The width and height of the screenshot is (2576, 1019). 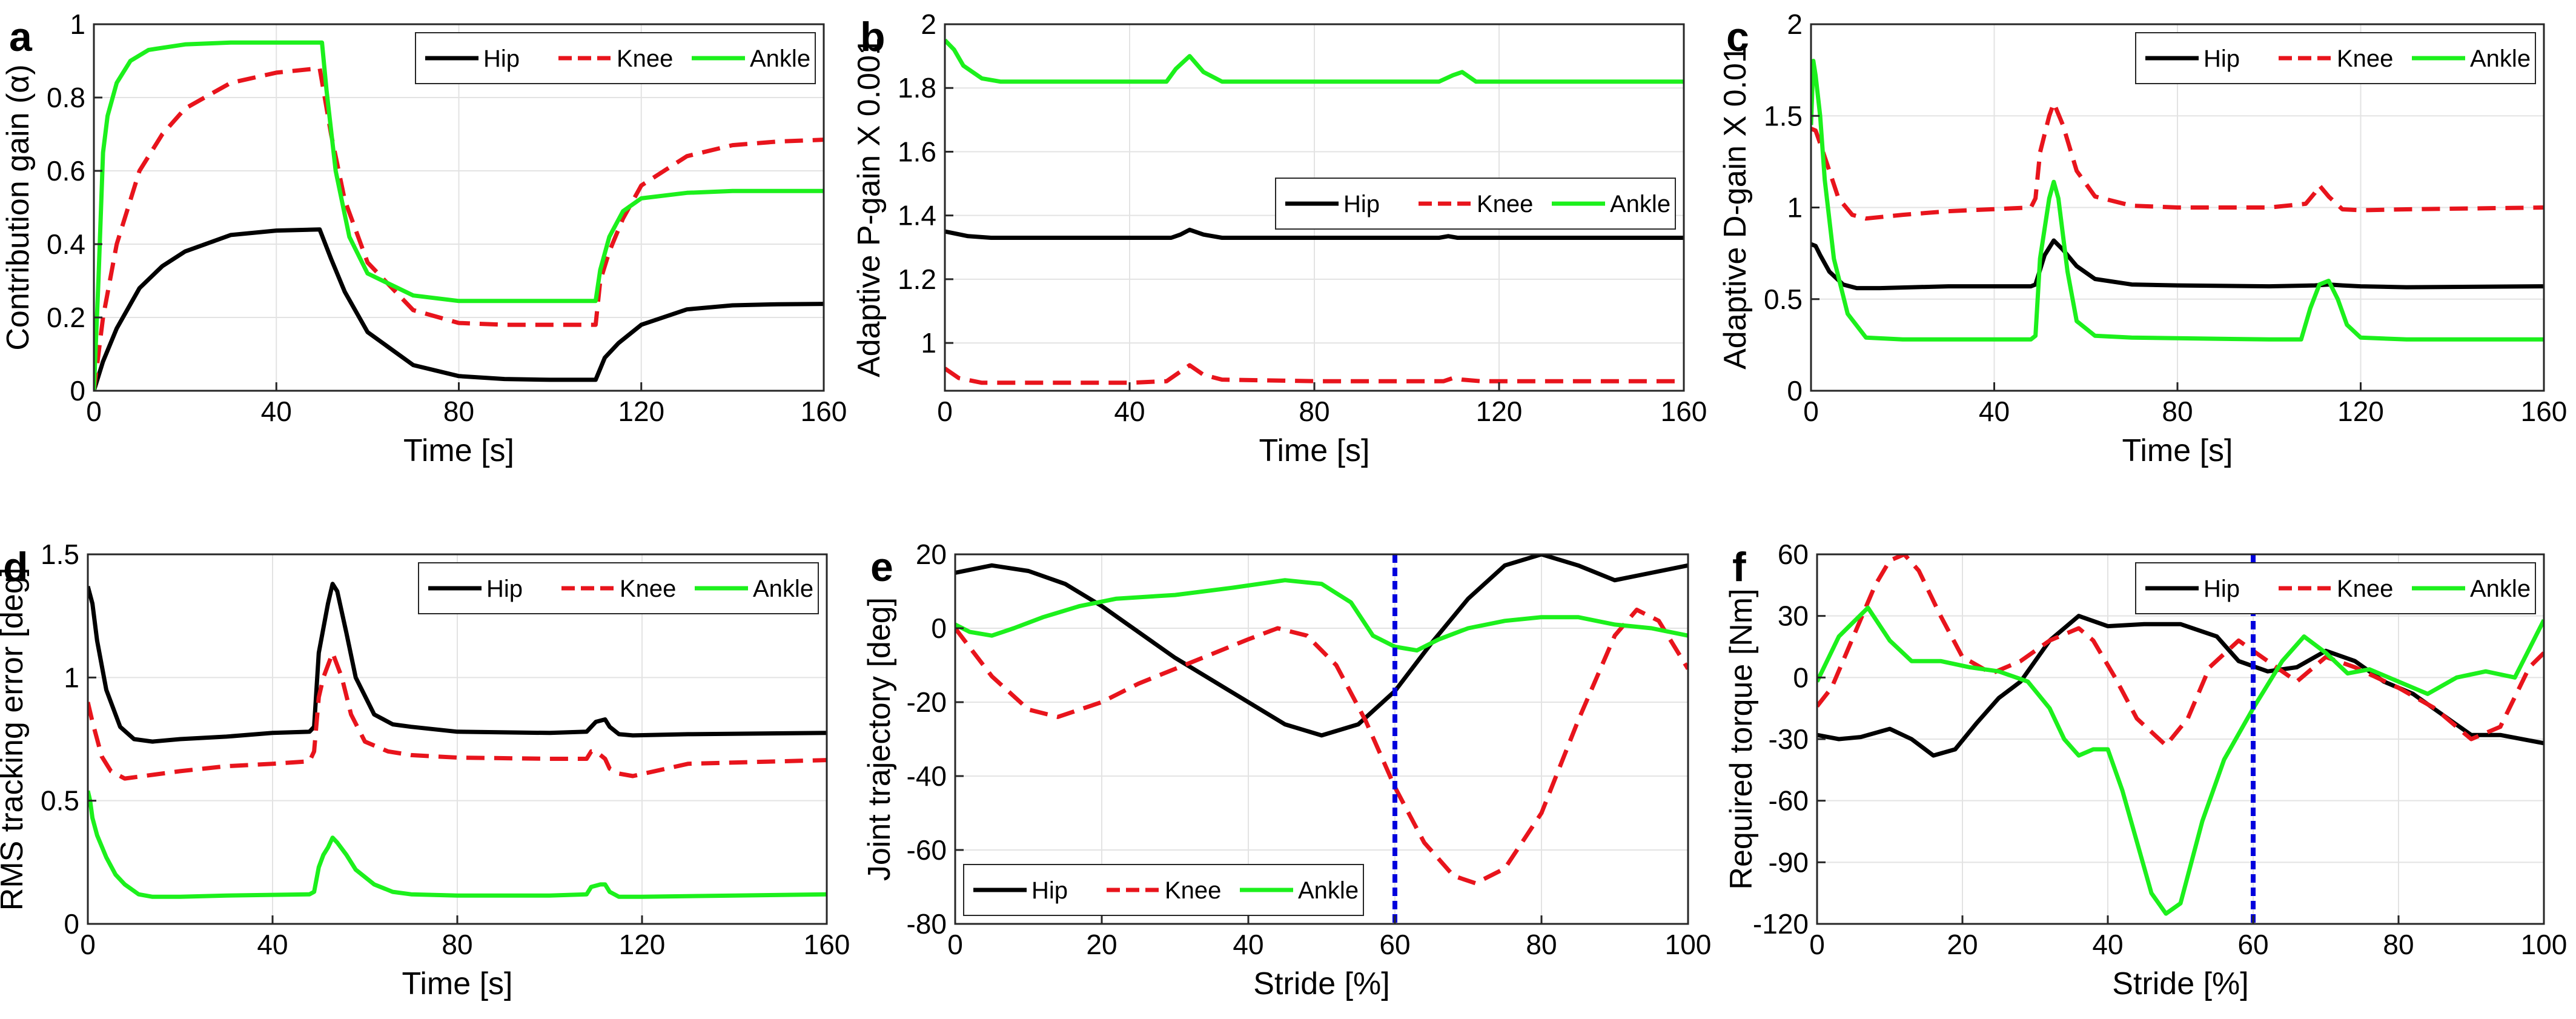 I want to click on y-tick-label: 20, so click(x=931, y=554).